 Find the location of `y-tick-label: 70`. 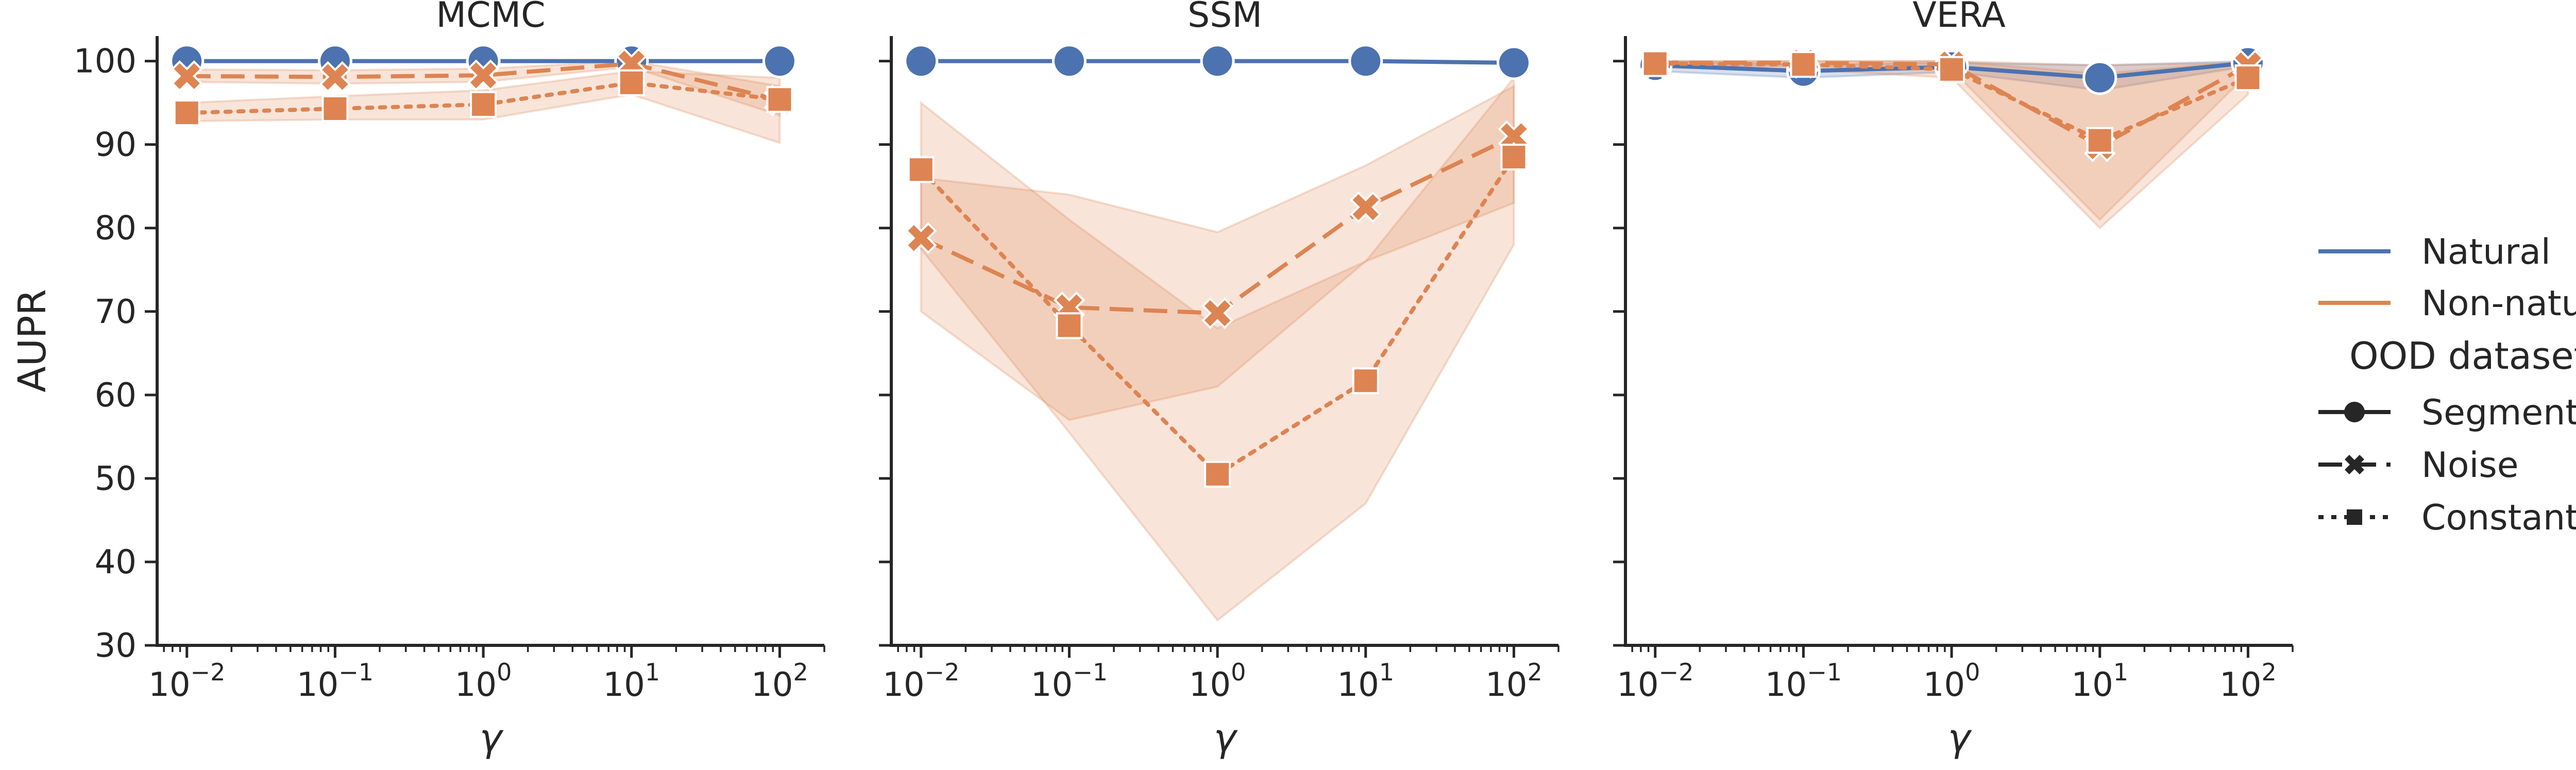

y-tick-label: 70 is located at coordinates (116, 312).